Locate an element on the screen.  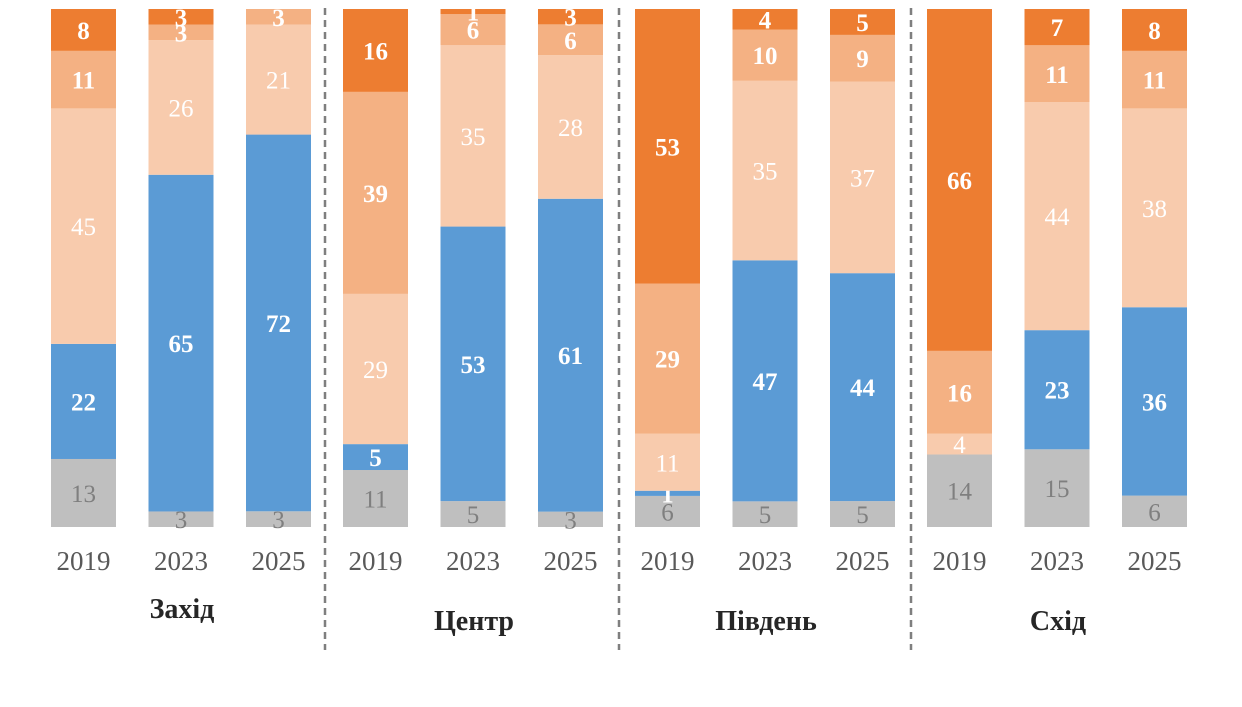
data-label: 8 is located at coordinates (1154, 31).